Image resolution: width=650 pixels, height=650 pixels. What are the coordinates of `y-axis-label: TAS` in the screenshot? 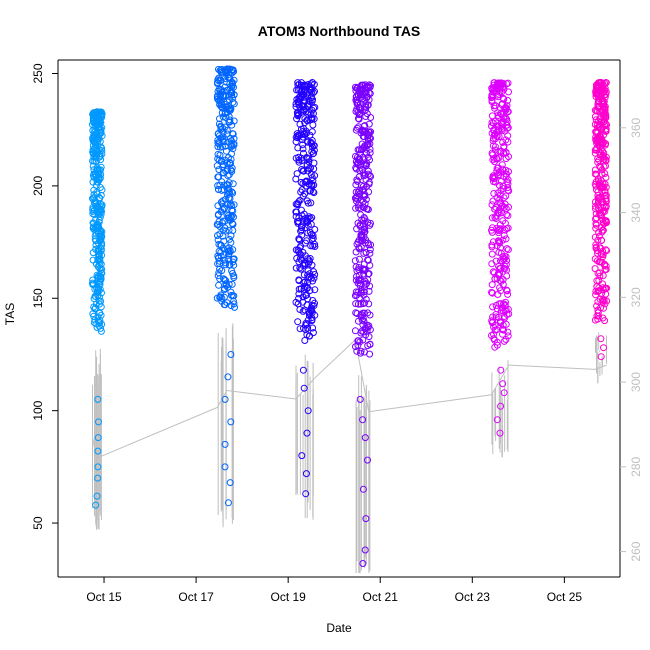 It's located at (10, 314).